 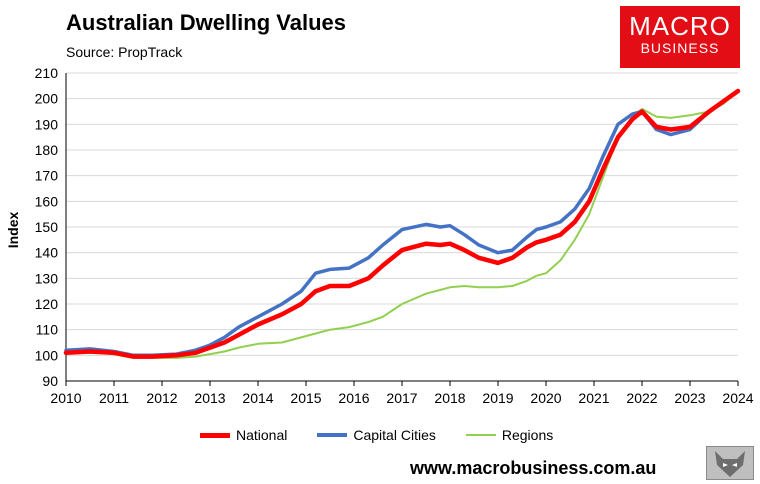 I want to click on legend-item-capital-cities: Capital Cities, so click(x=376, y=435).